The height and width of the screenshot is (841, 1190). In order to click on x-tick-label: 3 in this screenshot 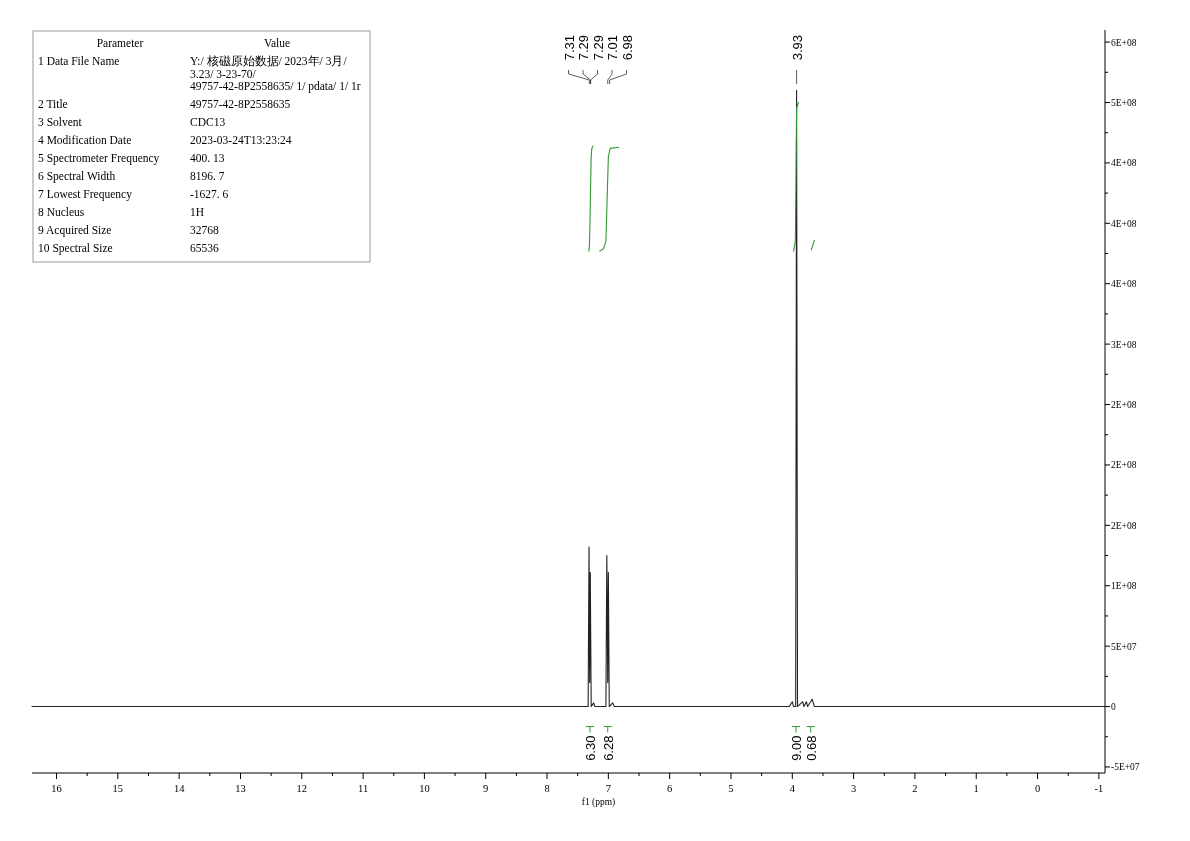, I will do `click(853, 788)`.